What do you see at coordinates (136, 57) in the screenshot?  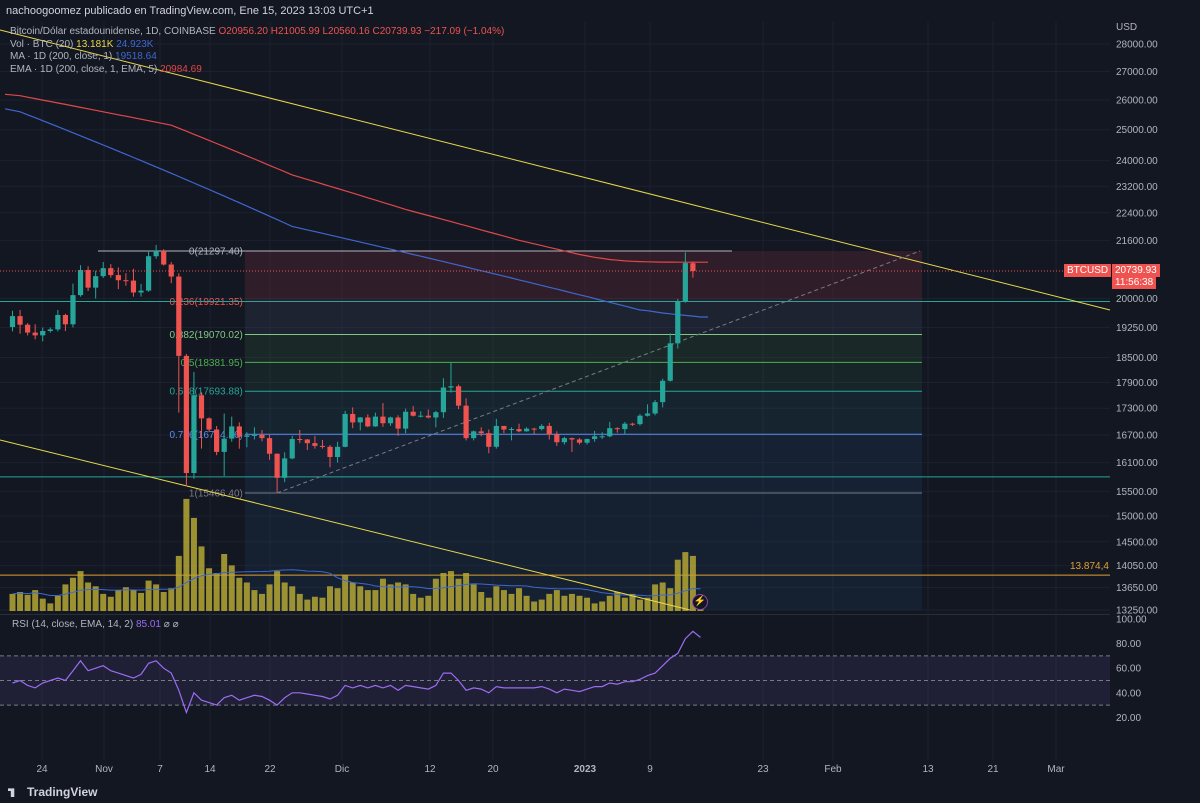 I see `ma-value: 19518.64` at bounding box center [136, 57].